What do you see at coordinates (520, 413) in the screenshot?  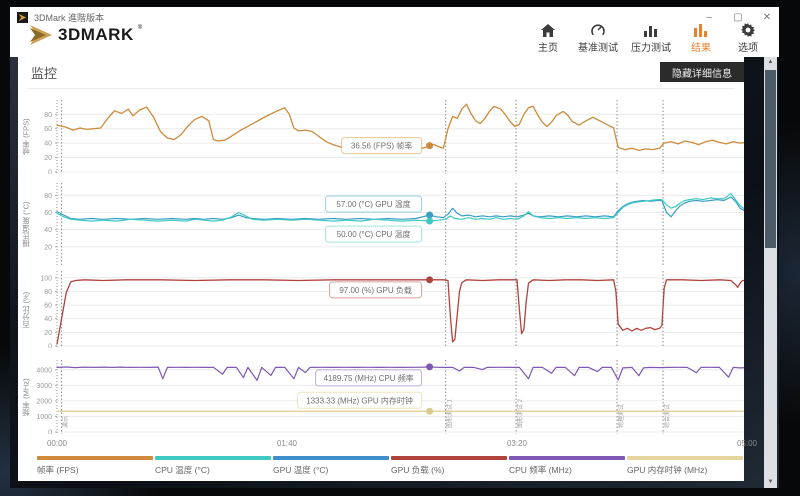 I see `svg-text: 图形测试 2` at bounding box center [520, 413].